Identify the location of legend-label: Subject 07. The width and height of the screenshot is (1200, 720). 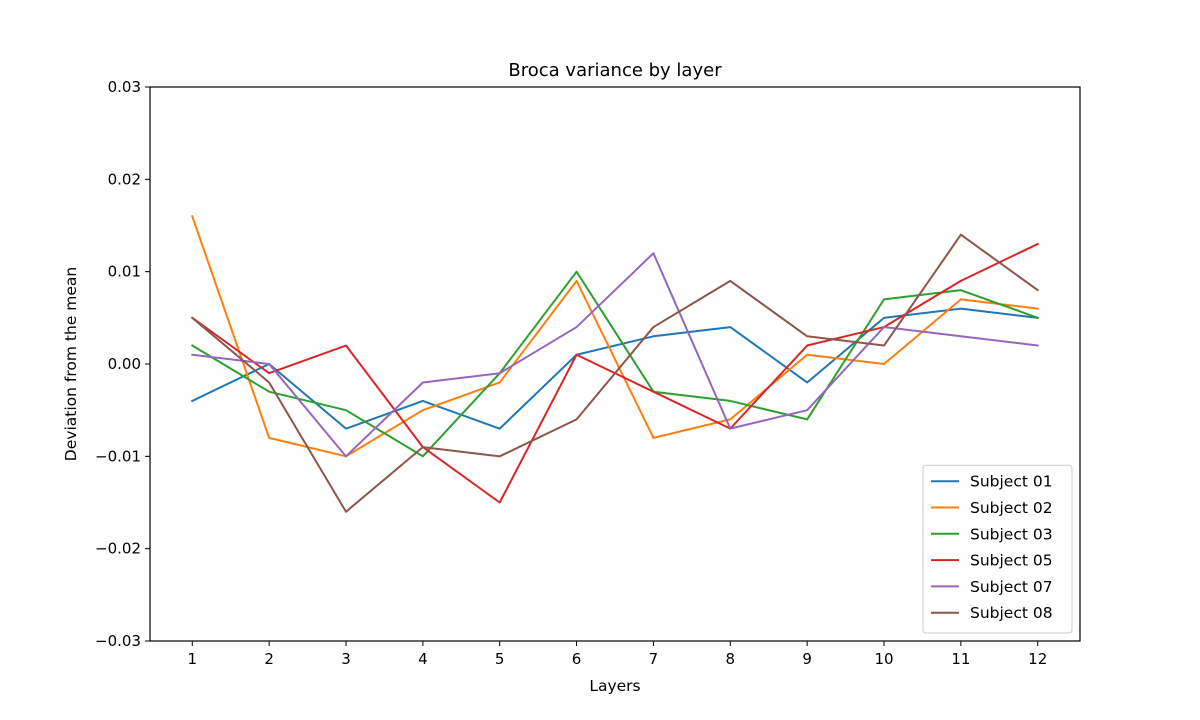
(1011, 587).